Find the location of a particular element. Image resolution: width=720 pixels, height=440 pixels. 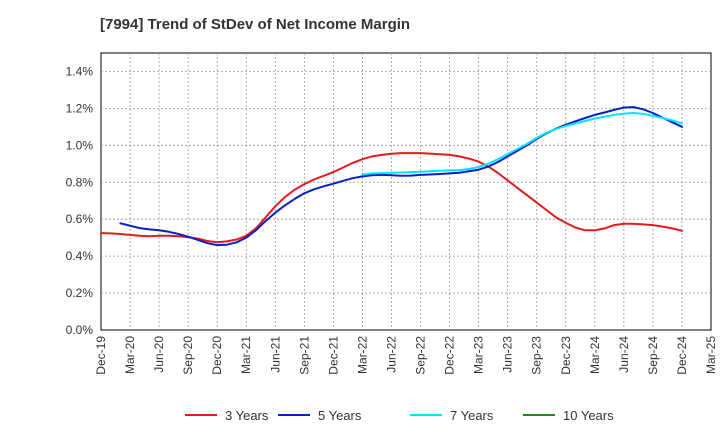

x-tick-label: Dec-19 is located at coordinates (101, 355).